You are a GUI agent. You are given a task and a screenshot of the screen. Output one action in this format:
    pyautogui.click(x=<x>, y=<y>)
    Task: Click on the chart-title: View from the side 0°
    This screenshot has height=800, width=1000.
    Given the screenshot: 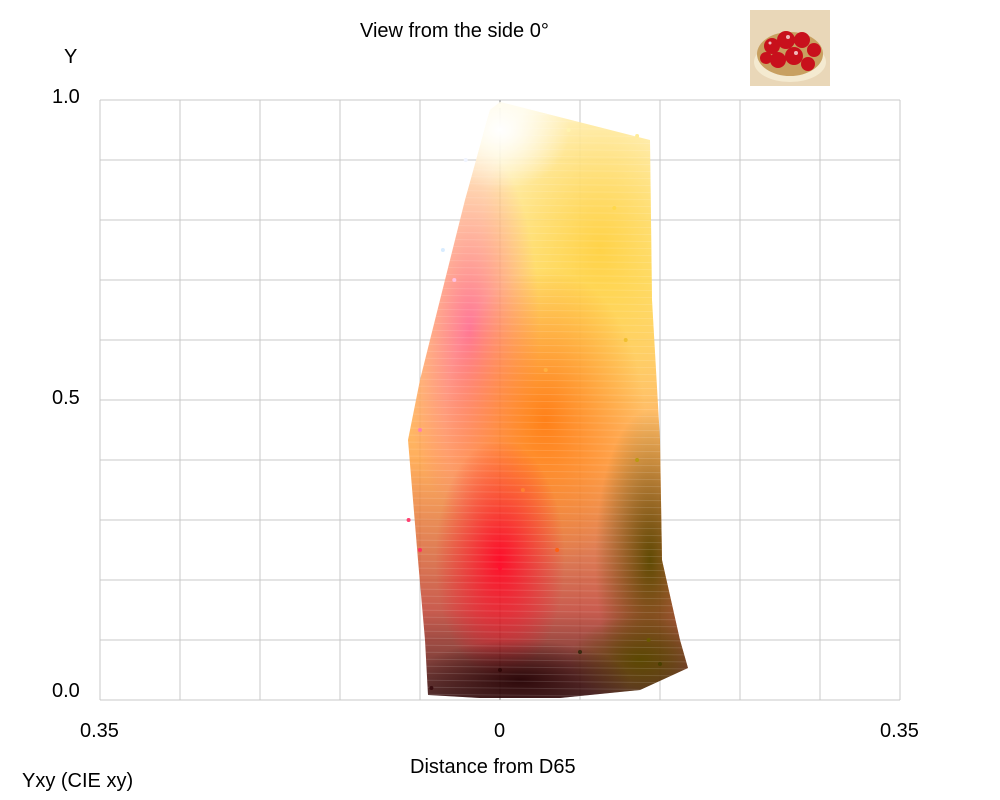 What is the action you would take?
    pyautogui.click(x=454, y=31)
    